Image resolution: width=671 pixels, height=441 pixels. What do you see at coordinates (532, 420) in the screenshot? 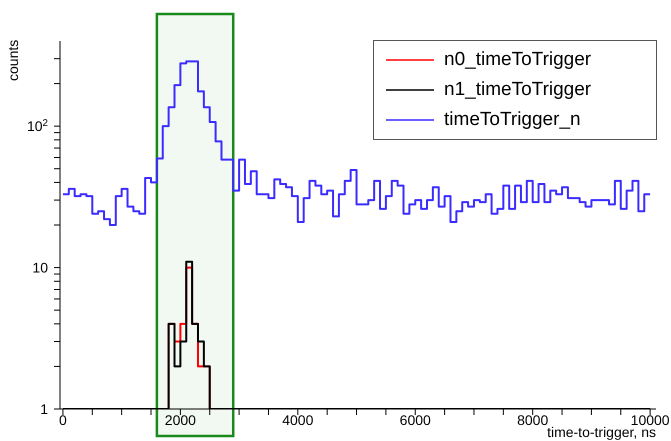
I see `x-tick-label: 8000` at bounding box center [532, 420].